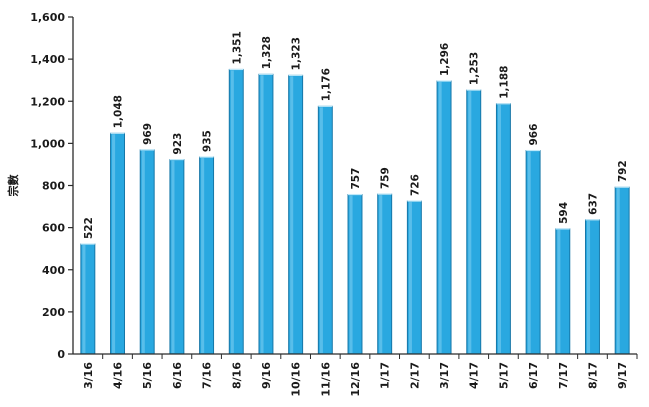 This screenshot has height=407, width=649. What do you see at coordinates (504, 82) in the screenshot?
I see `data-label: 1,188` at bounding box center [504, 82].